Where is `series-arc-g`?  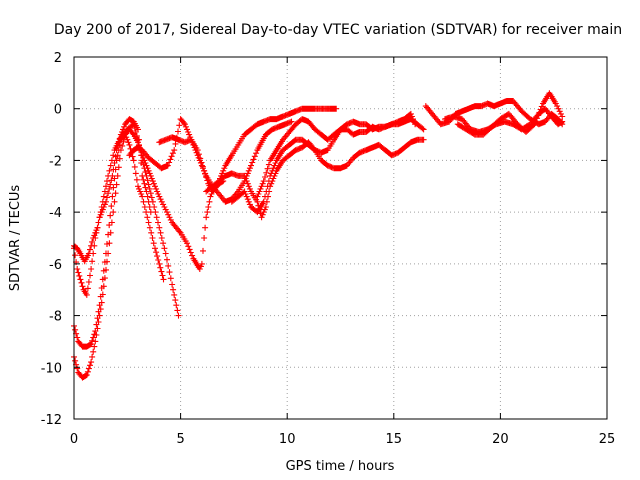 series-arc-g is located at coordinates (315, 178).